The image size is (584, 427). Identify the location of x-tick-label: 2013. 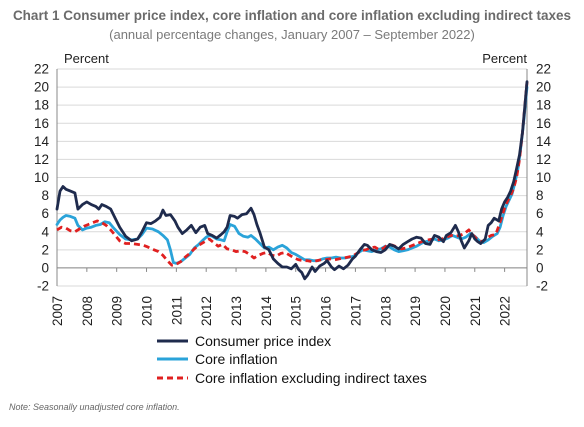
(236, 311).